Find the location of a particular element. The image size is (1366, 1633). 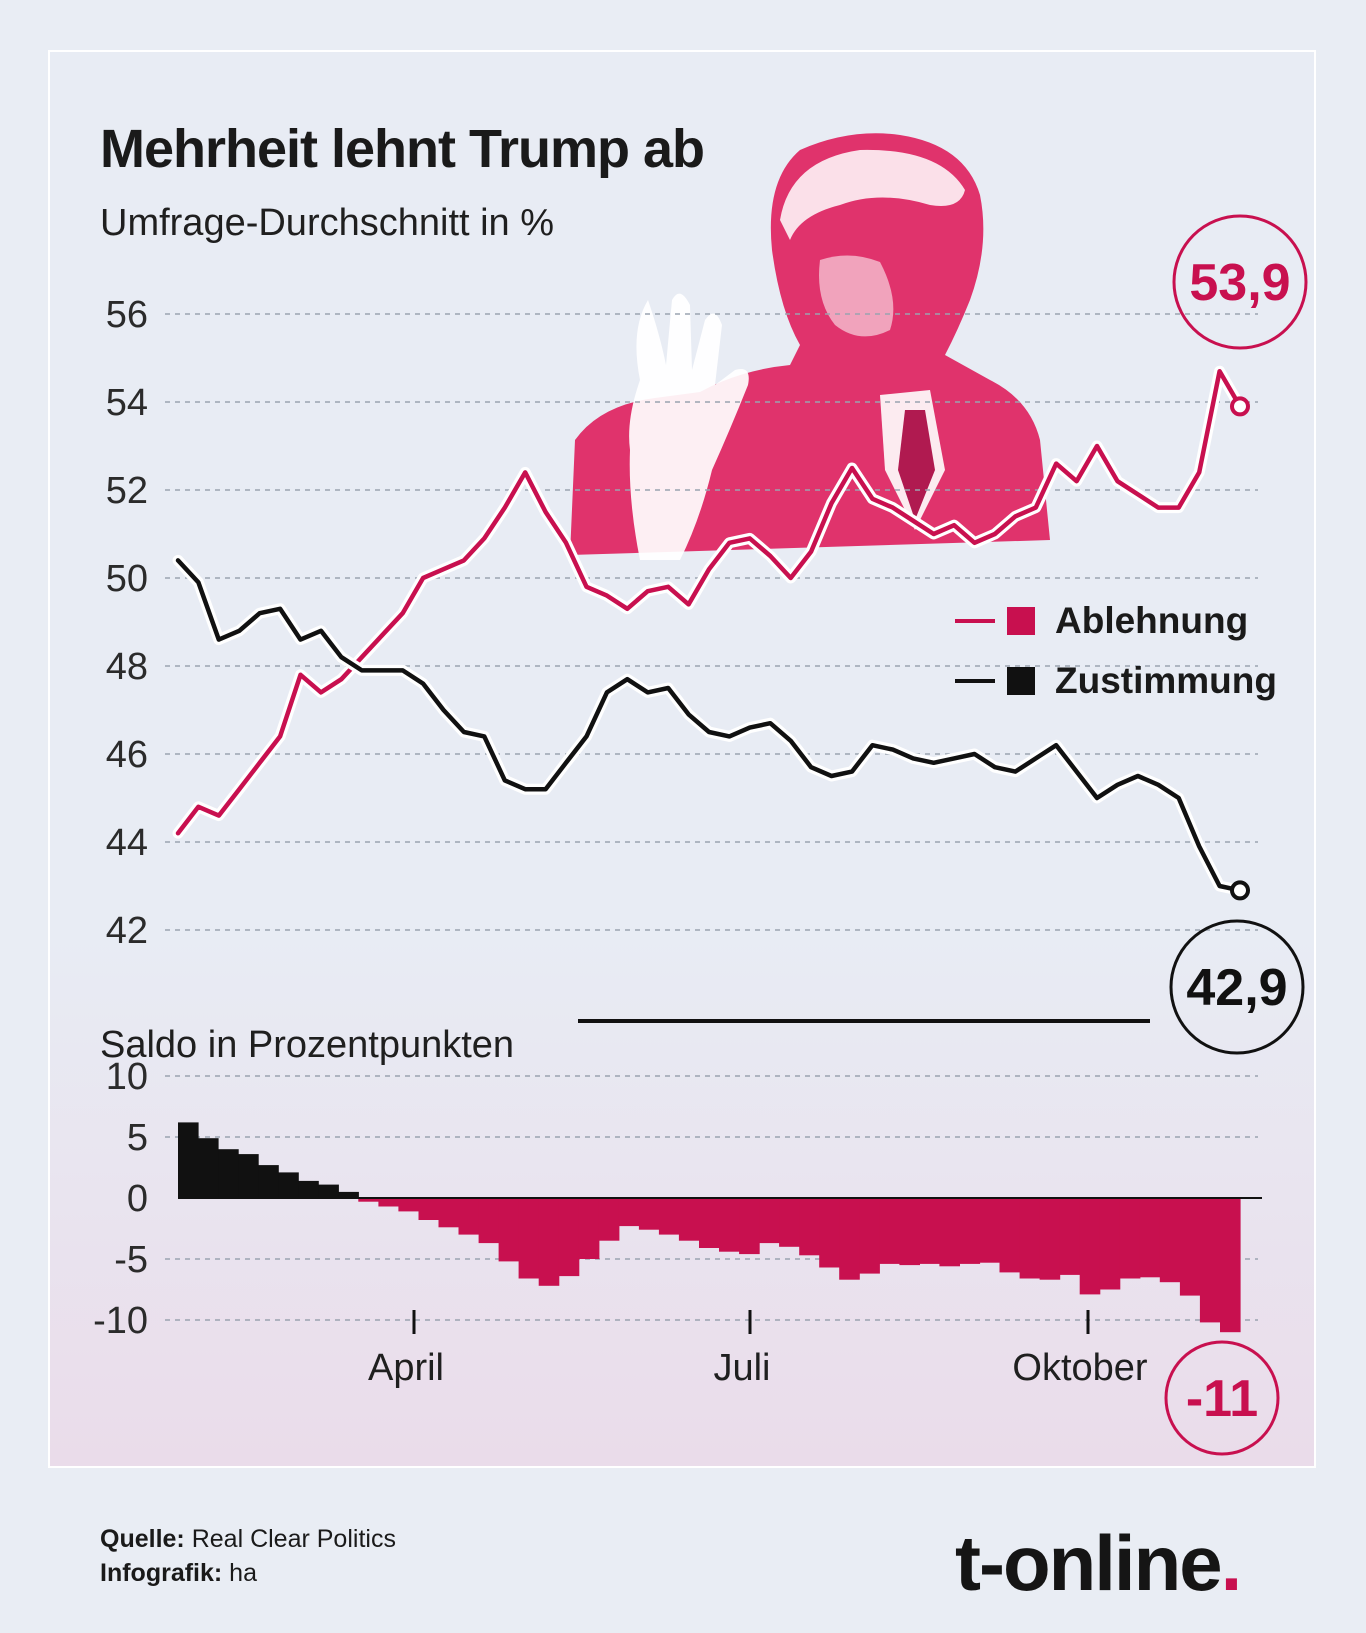

callout-ablehnung: 53,9 is located at coordinates (1239, 283).